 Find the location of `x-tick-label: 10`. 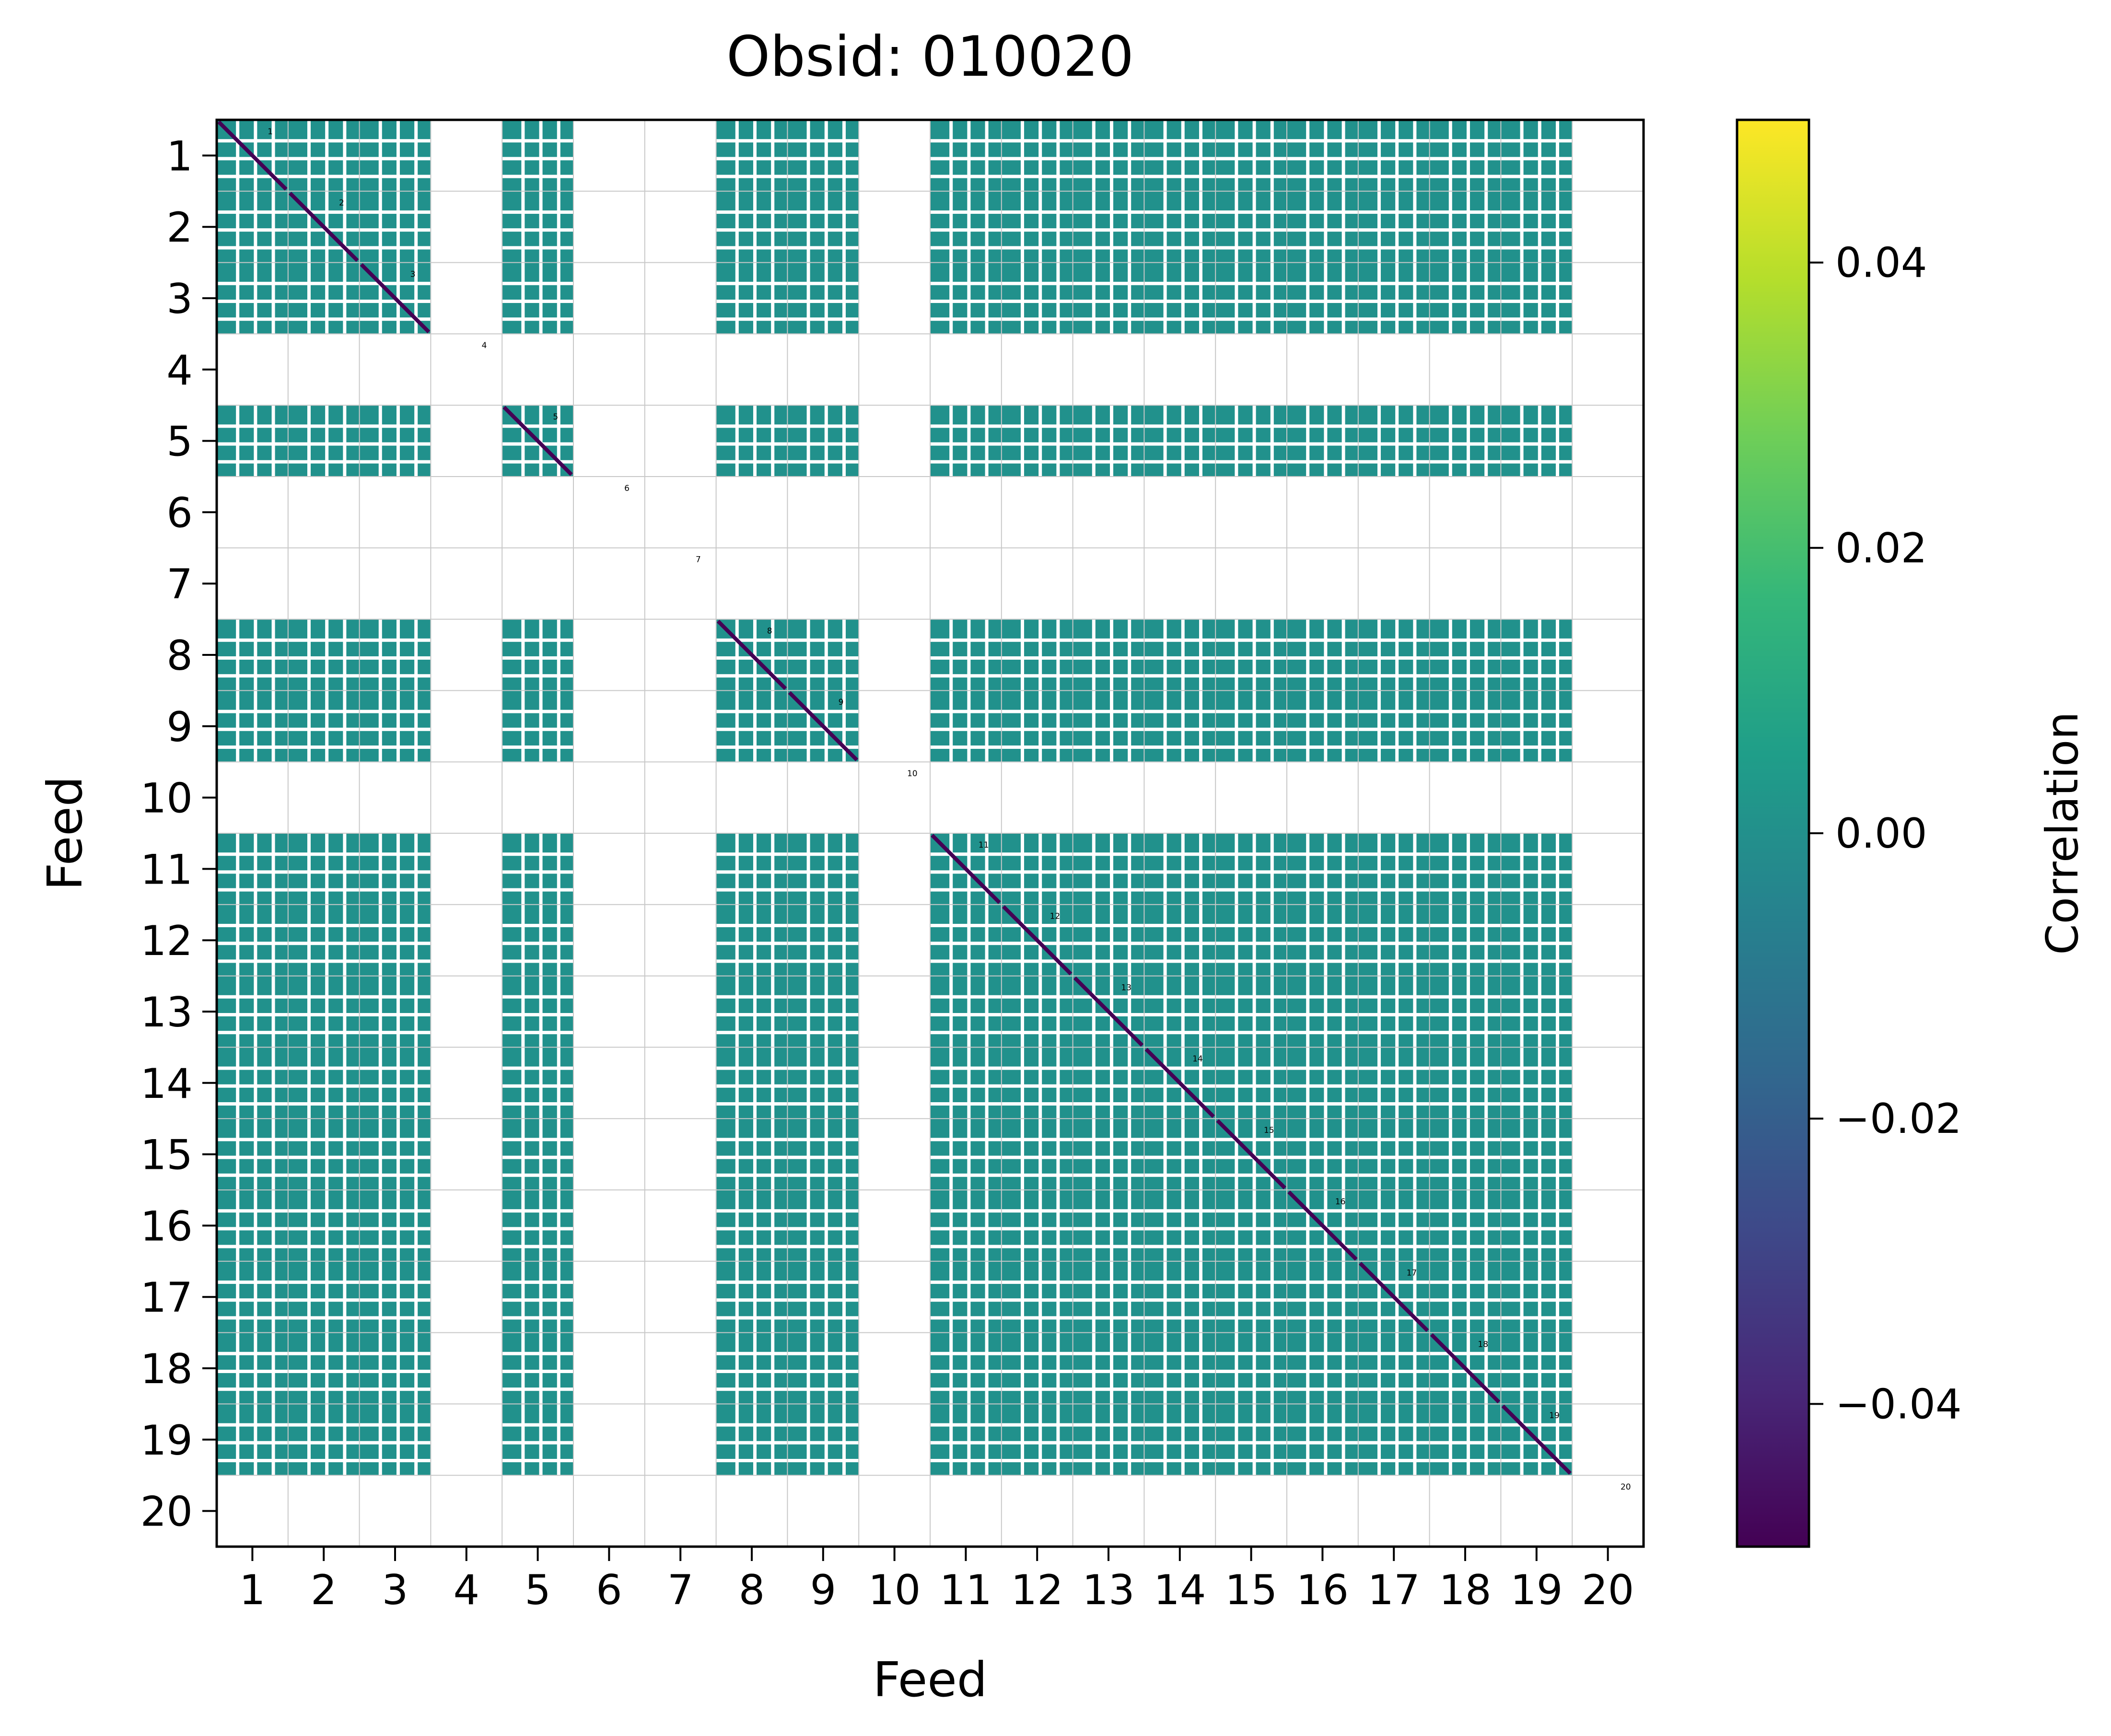

x-tick-label: 10 is located at coordinates (894, 1590).